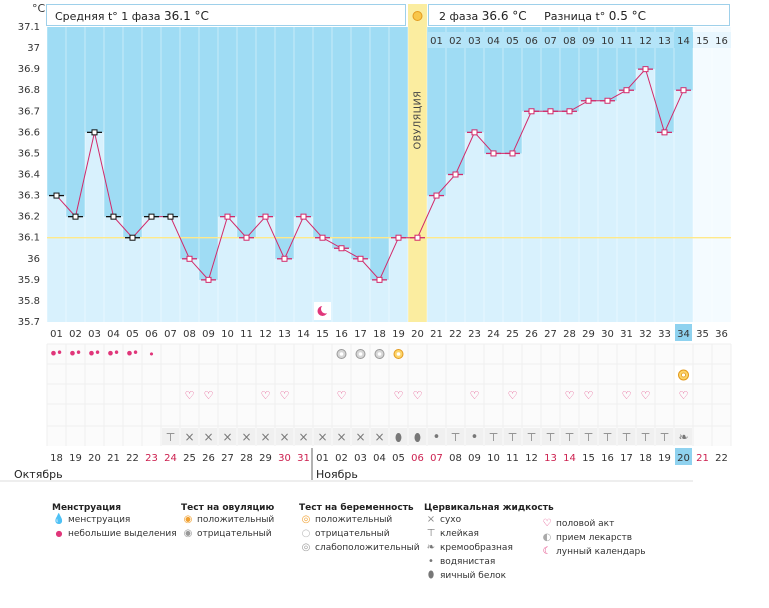 The image size is (769, 608). I want to click on date-label: 14, so click(569, 458).